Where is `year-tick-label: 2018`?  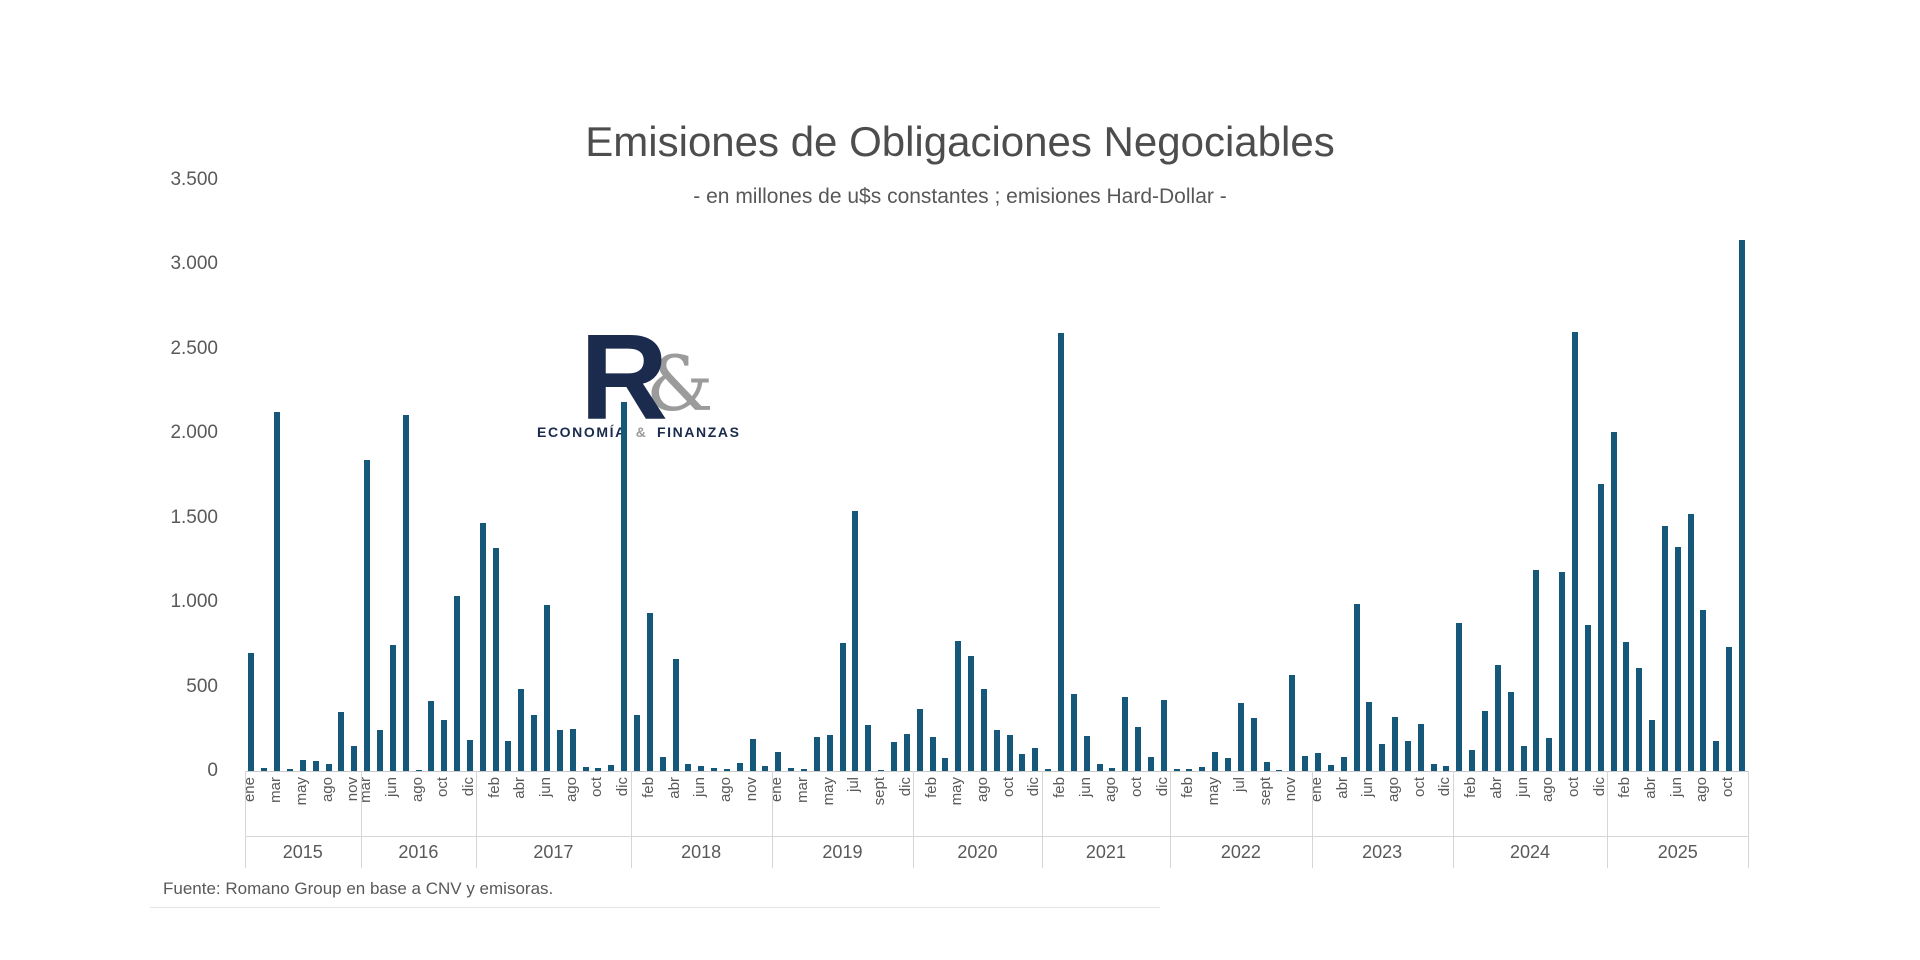
year-tick-label: 2018 is located at coordinates (701, 852).